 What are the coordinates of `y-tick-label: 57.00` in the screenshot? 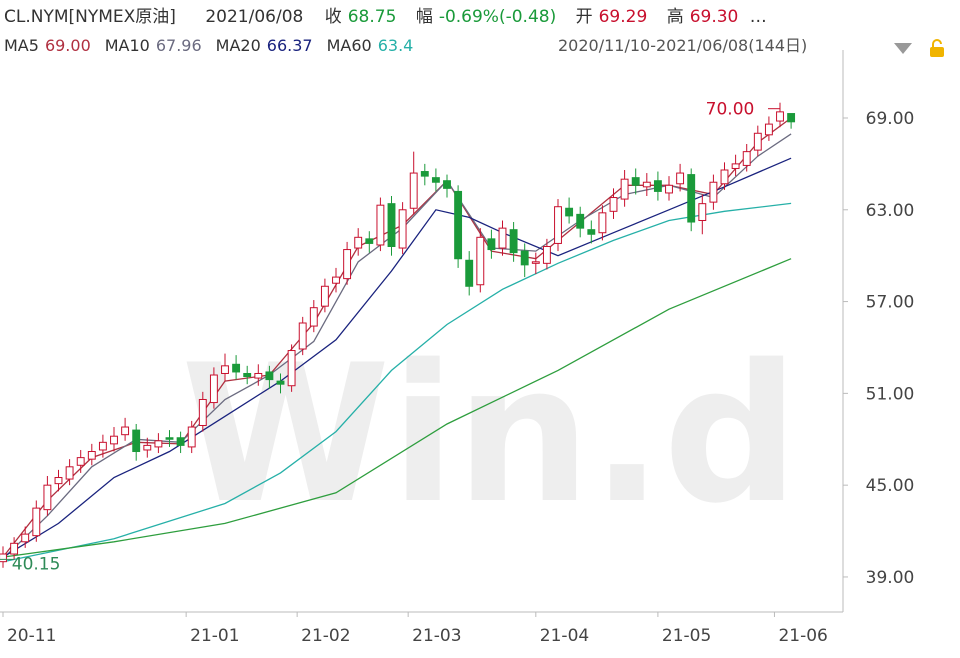 It's located at (890, 303).